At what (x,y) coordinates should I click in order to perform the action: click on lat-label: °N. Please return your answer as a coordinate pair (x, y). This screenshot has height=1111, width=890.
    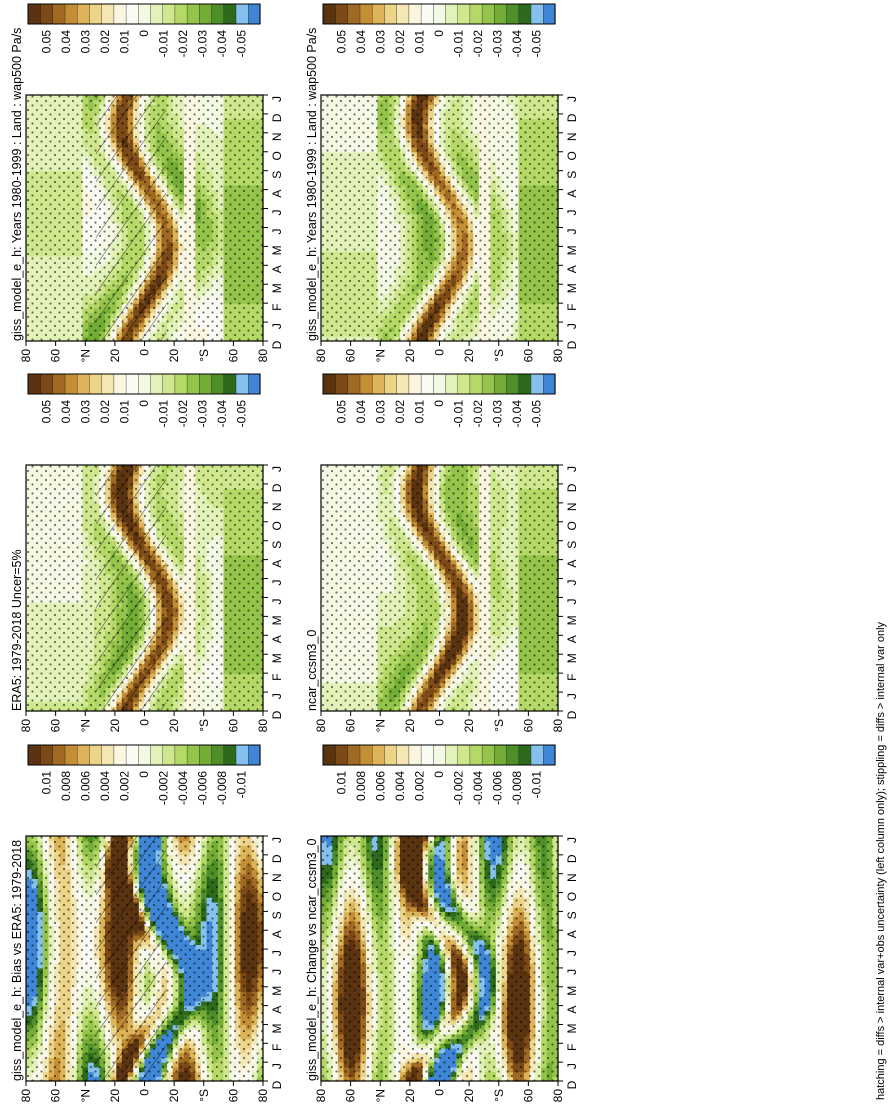
    Looking at the image, I should click on (85, 355).